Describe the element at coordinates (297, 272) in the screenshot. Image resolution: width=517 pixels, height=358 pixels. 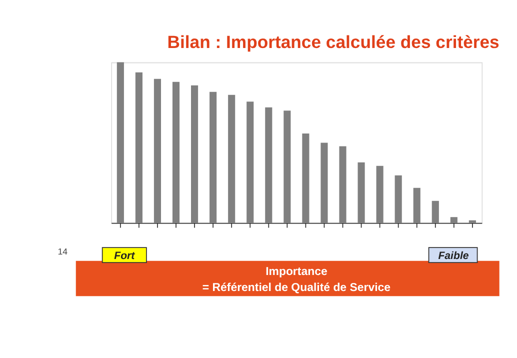
I see `text: Importance` at that location.